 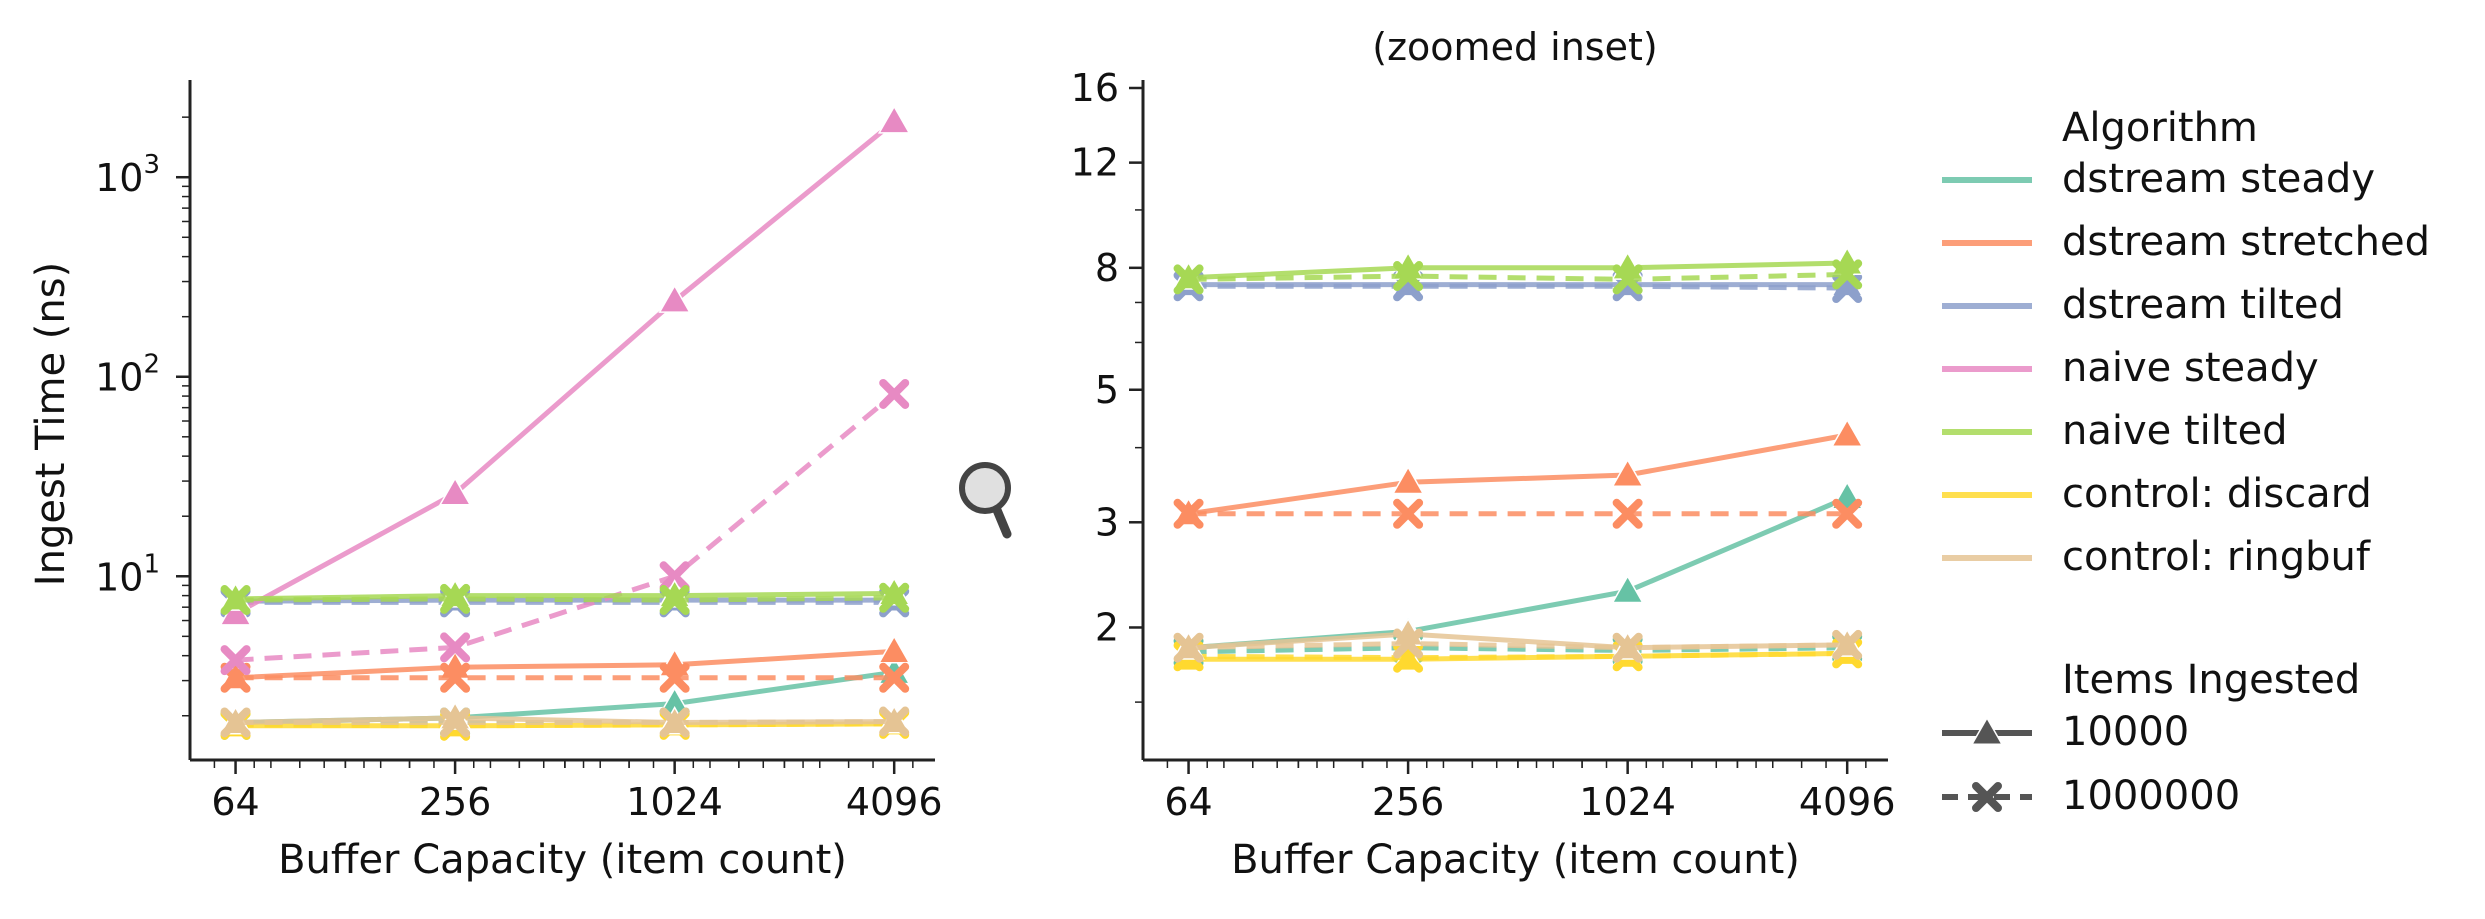 I want to click on legend-x-marker, so click(x=1987, y=797).